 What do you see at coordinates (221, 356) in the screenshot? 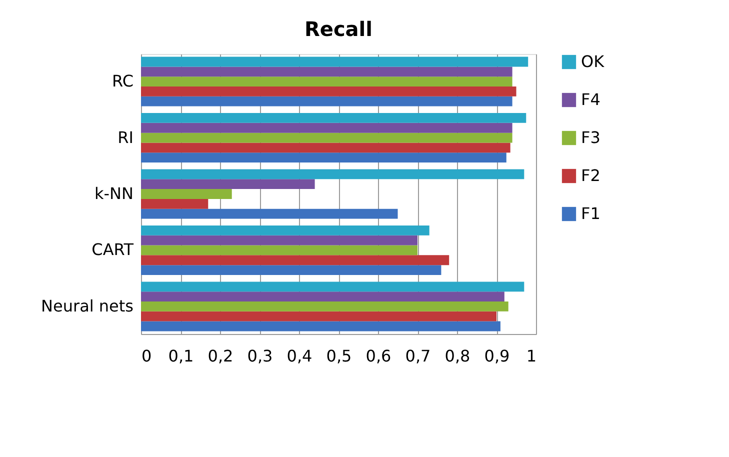
I see `x-tick-label: 0,2` at bounding box center [221, 356].